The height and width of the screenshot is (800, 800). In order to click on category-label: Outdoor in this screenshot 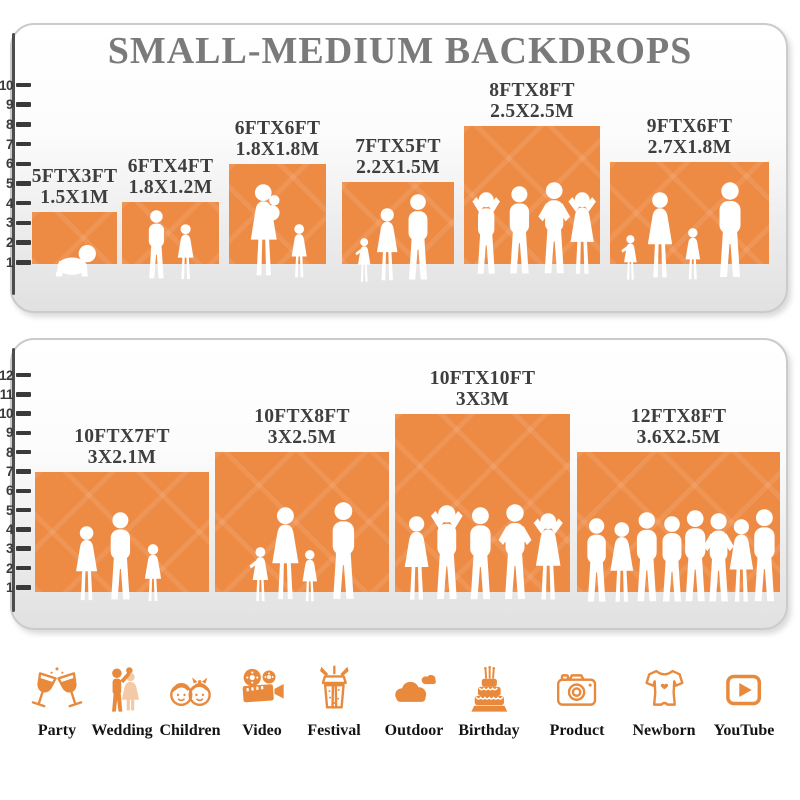, I will do `click(414, 730)`.